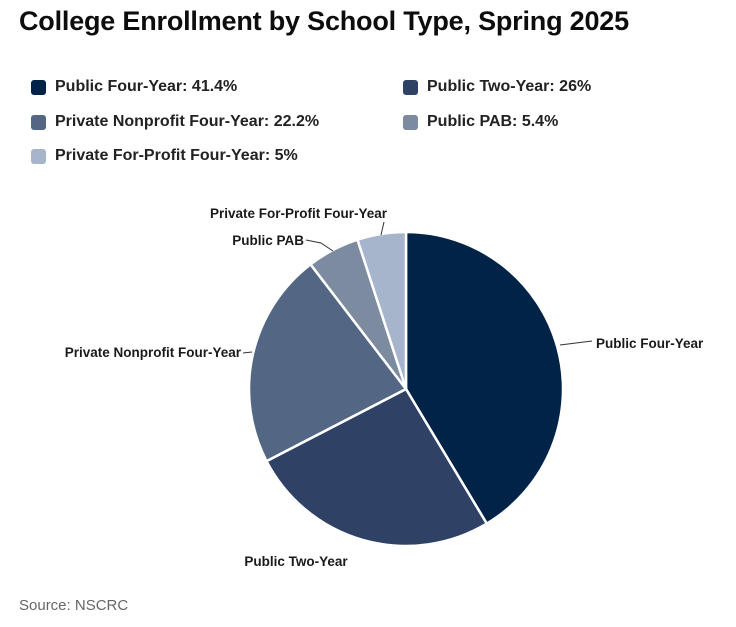  What do you see at coordinates (38, 122) in the screenshot?
I see `legend-swatch-private-nonprofit-four-year` at bounding box center [38, 122].